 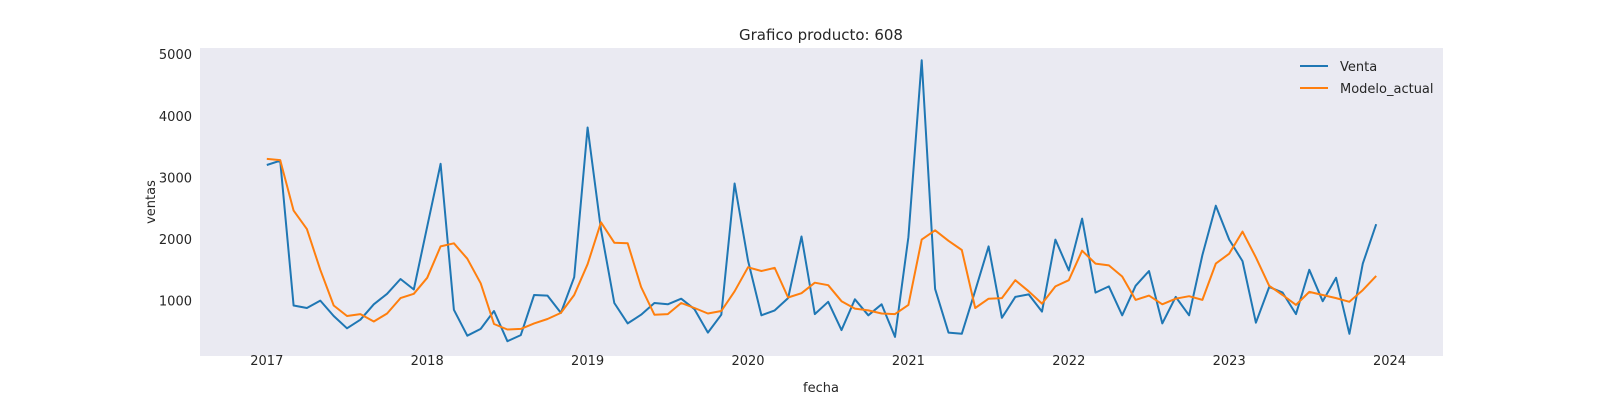 I want to click on y-axis-label: ventas, so click(x=151, y=202).